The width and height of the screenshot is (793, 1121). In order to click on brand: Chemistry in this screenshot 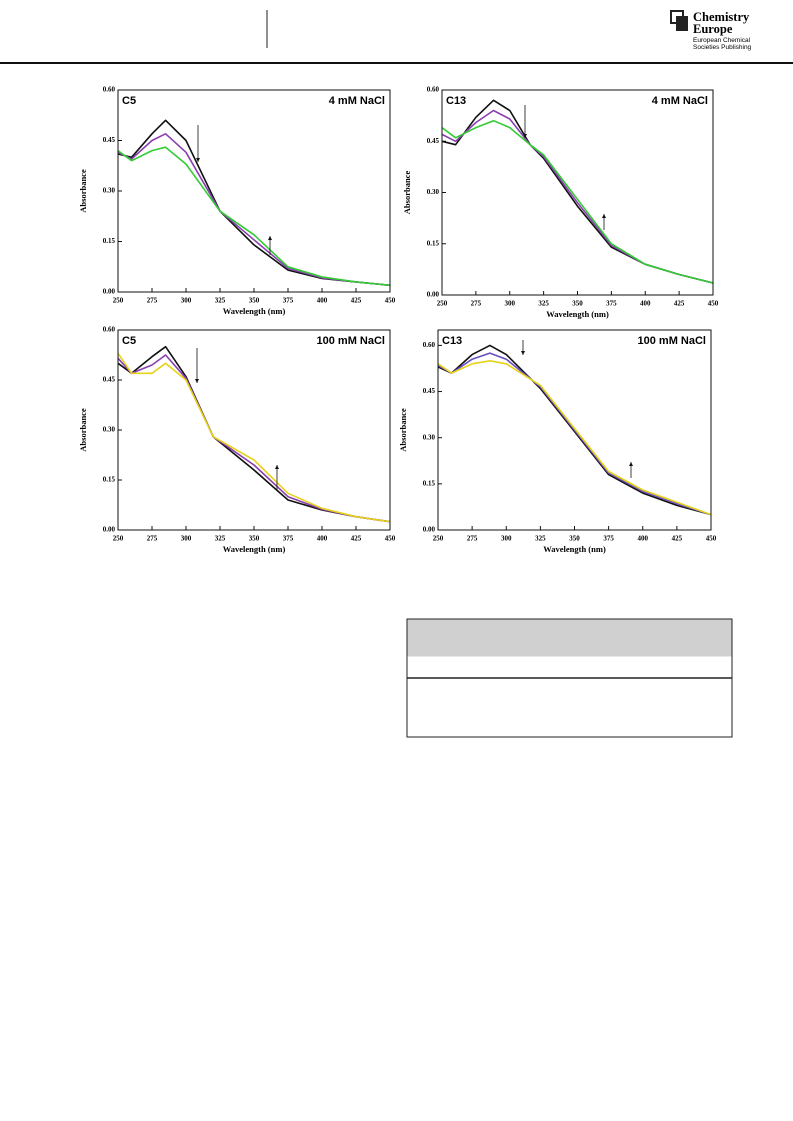, I will do `click(721, 17)`.